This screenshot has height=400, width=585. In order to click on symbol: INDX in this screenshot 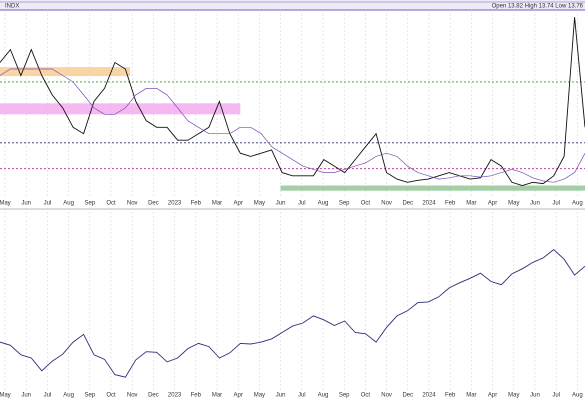, I will do `click(12, 7)`.